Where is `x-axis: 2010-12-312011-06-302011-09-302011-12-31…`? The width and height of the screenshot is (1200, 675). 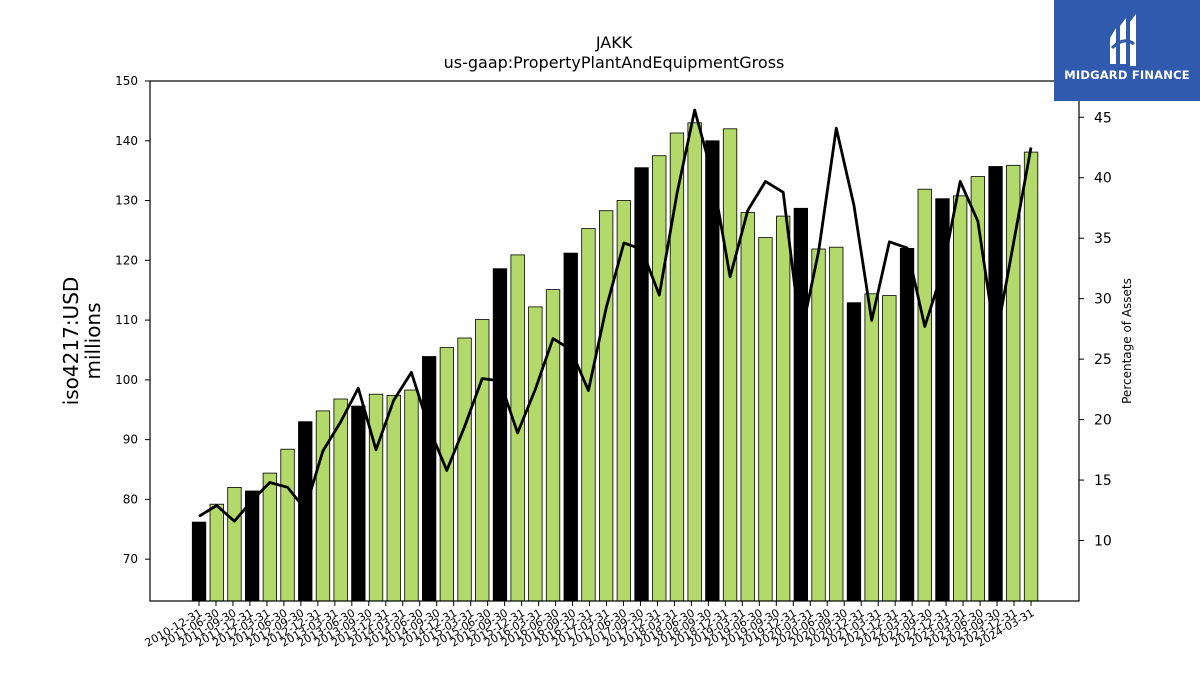 x-axis: 2010-12-312011-06-302011-09-302011-12-31… is located at coordinates (590, 625).